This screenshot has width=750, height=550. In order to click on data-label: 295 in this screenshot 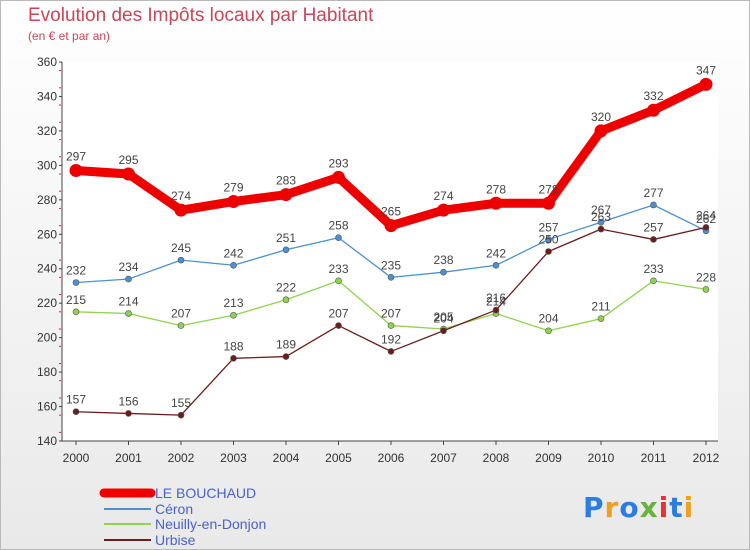, I will do `click(128, 160)`.